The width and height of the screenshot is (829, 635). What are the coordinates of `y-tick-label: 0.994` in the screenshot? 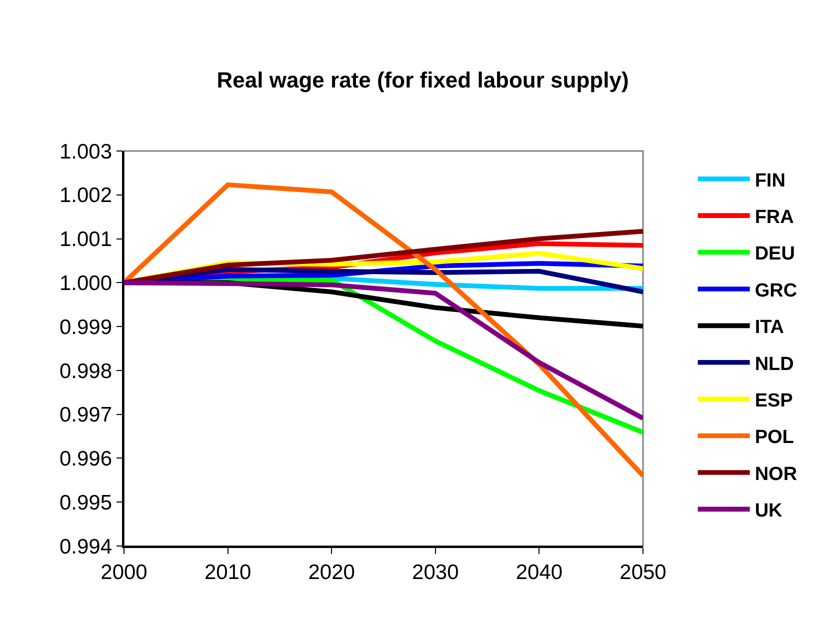 It's located at (85, 546).